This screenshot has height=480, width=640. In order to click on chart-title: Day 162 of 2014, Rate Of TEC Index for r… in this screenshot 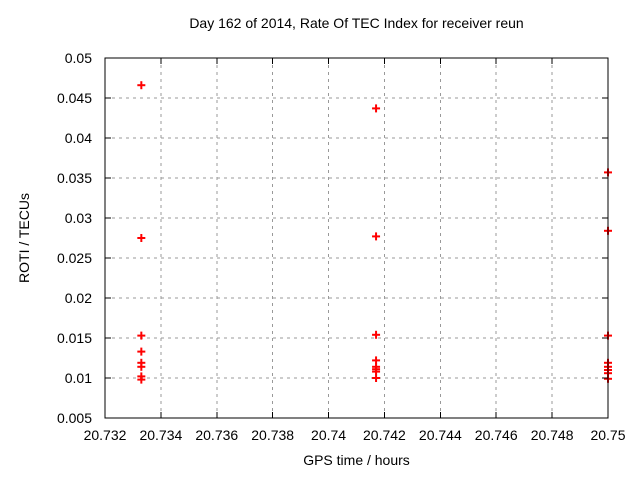, I will do `click(356, 23)`.